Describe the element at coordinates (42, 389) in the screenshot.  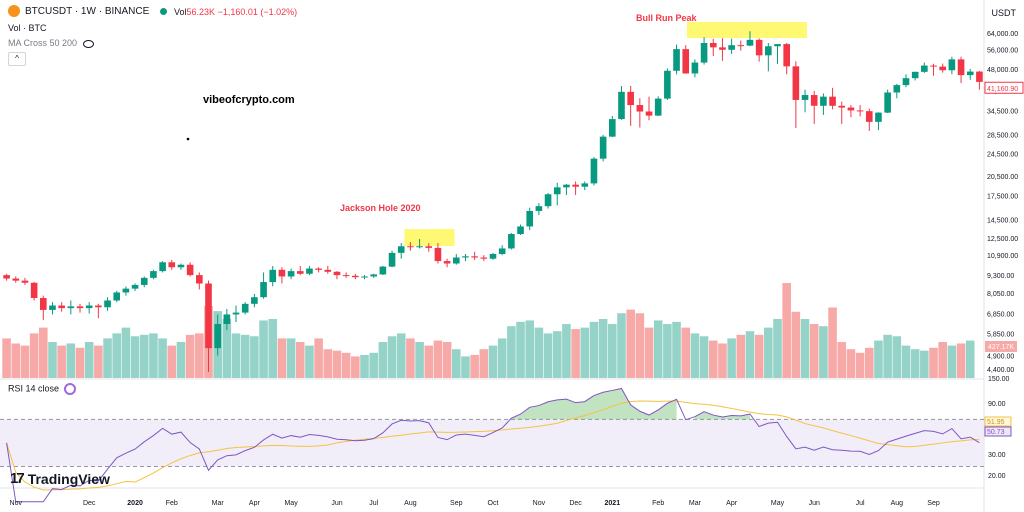
I see `rsi-legend: RSI 14 close` at that location.